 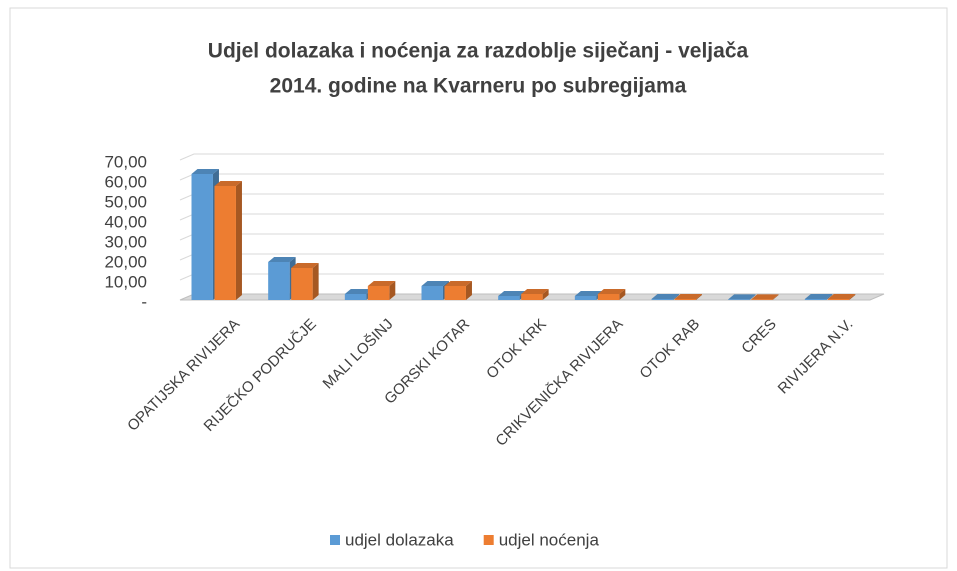 I want to click on y-tick-label: 60,00, so click(x=125, y=181).